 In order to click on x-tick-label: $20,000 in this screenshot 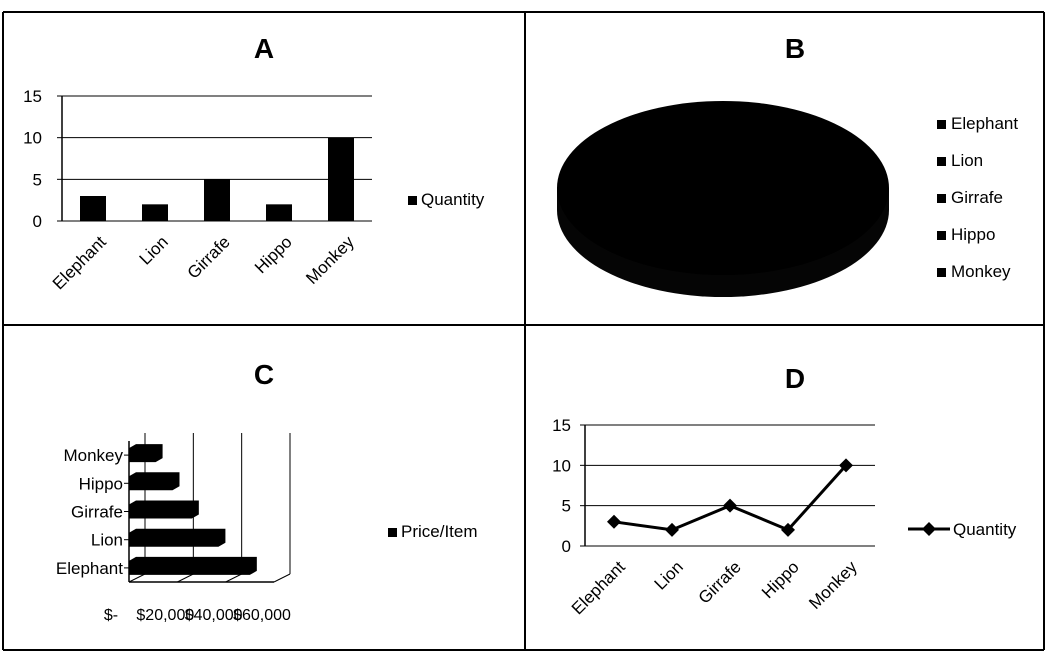, I will do `click(165, 615)`.